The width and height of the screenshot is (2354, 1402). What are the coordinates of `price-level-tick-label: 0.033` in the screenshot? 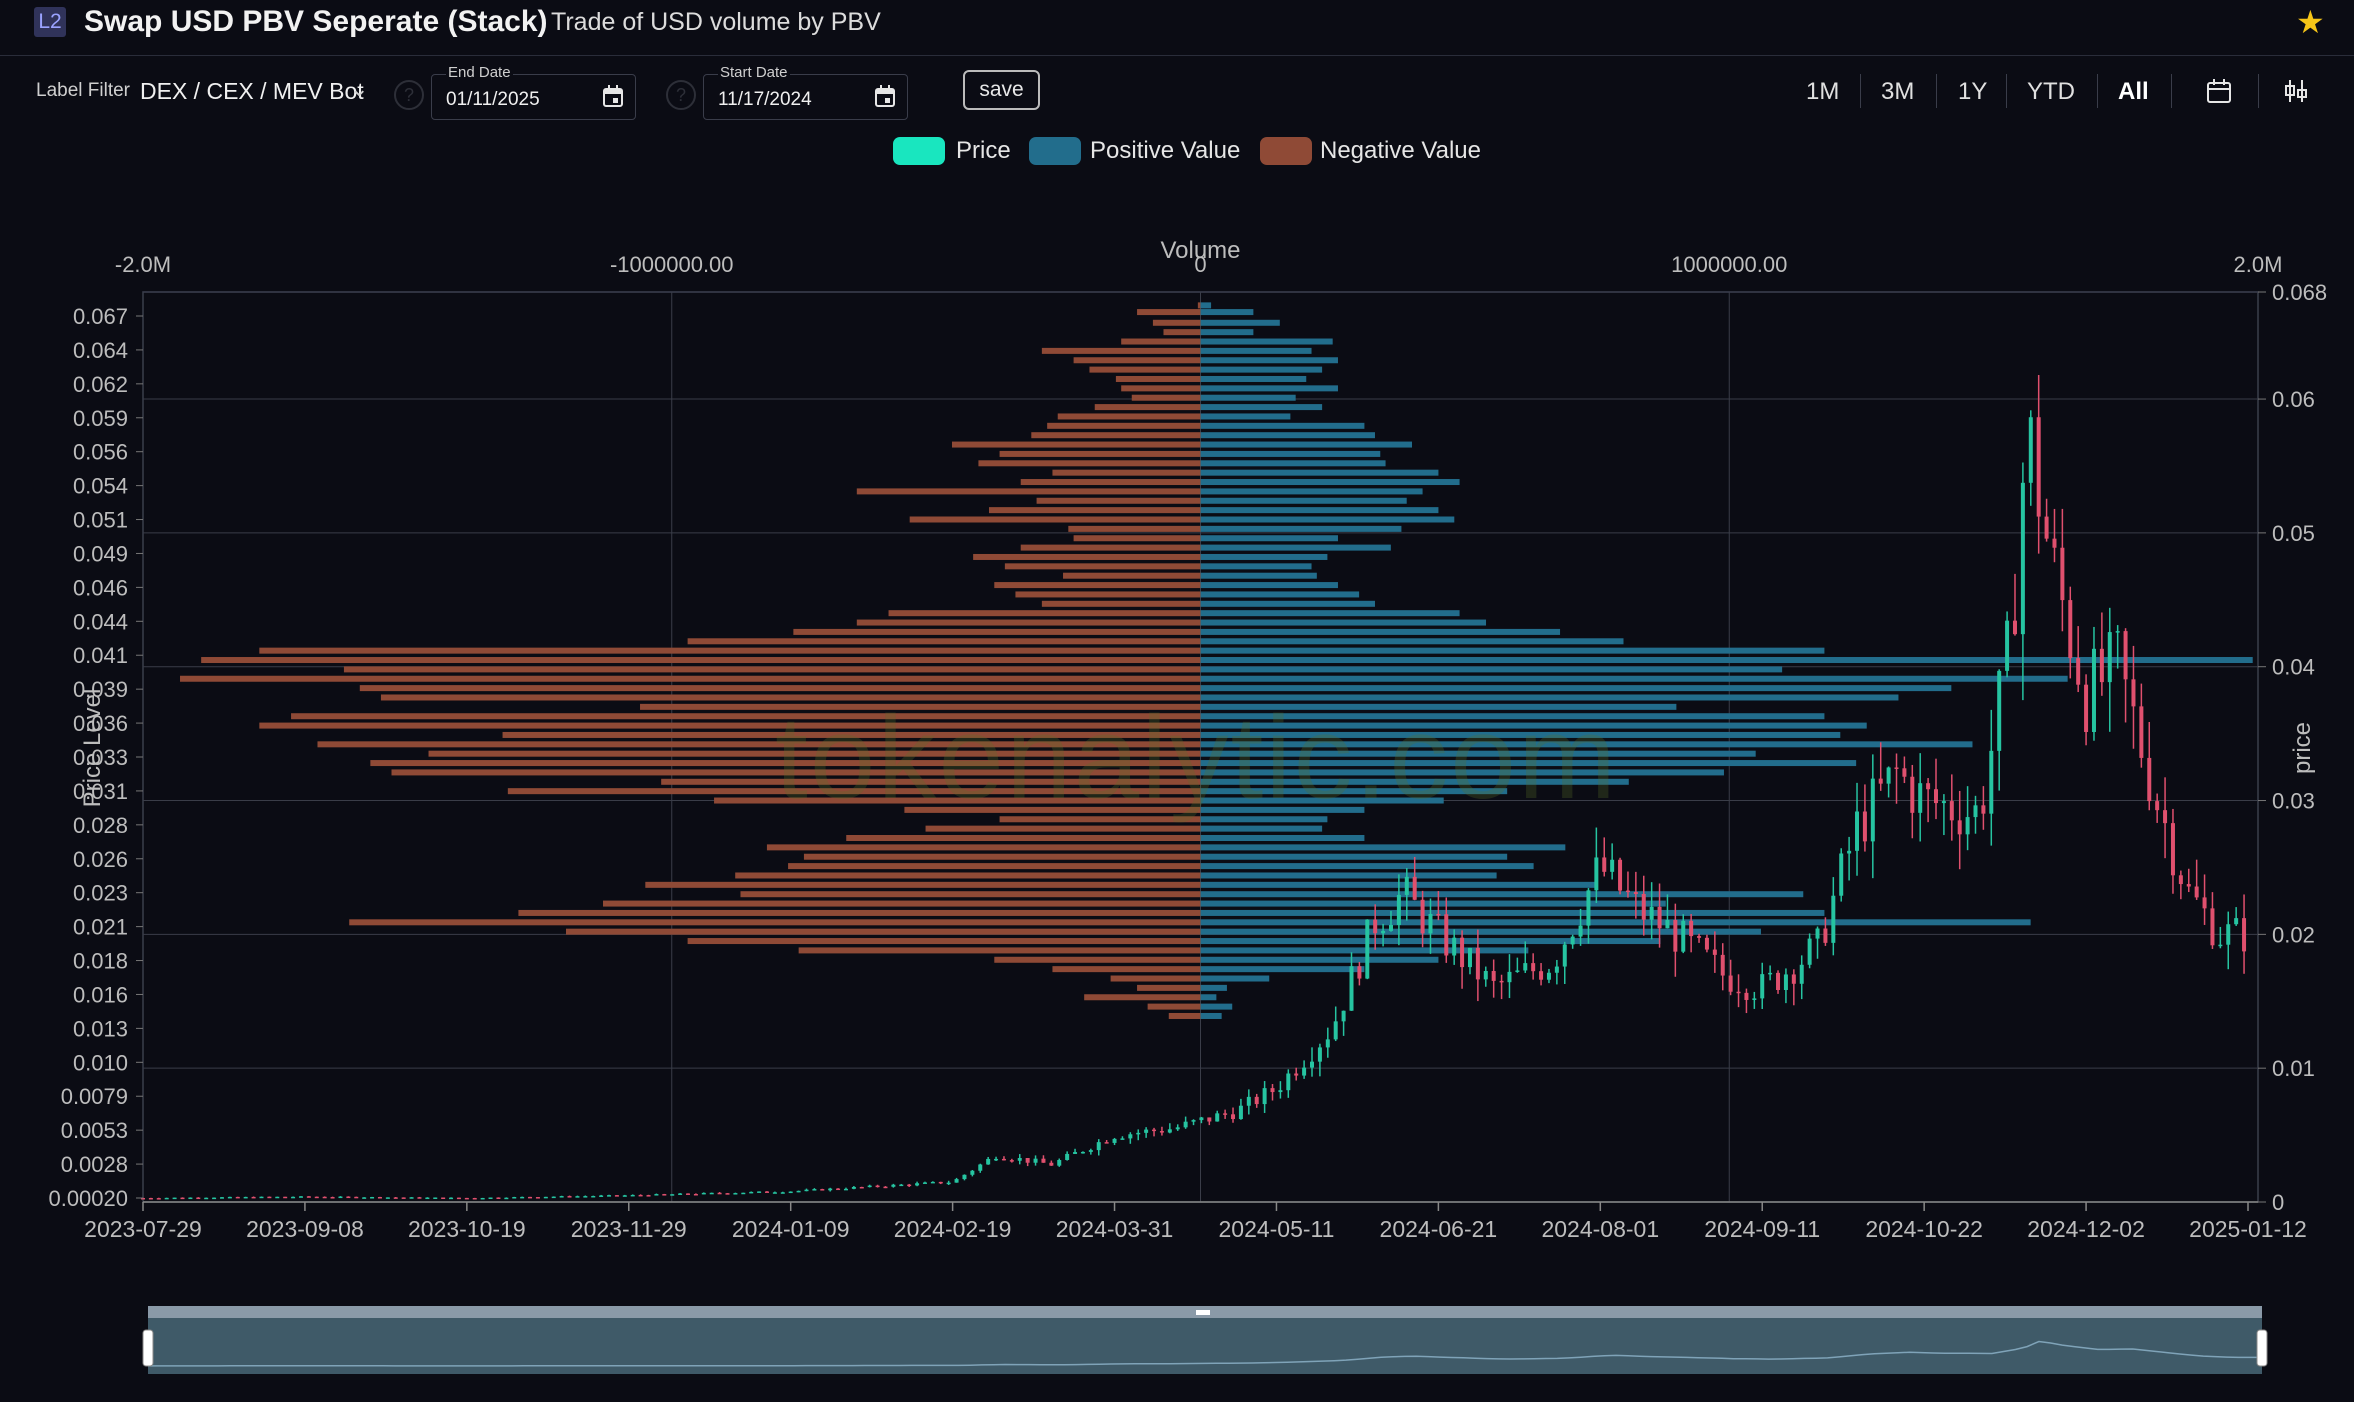 It's located at (100, 757).